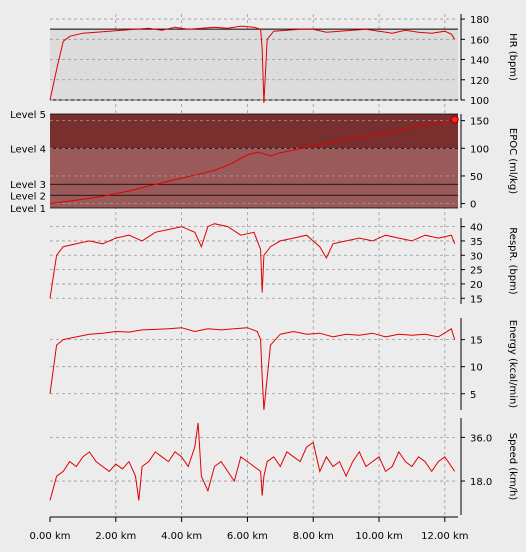 This screenshot has height=552, width=526. Describe the element at coordinates (473, 205) in the screenshot. I see `y-tick-label: 0` at that location.